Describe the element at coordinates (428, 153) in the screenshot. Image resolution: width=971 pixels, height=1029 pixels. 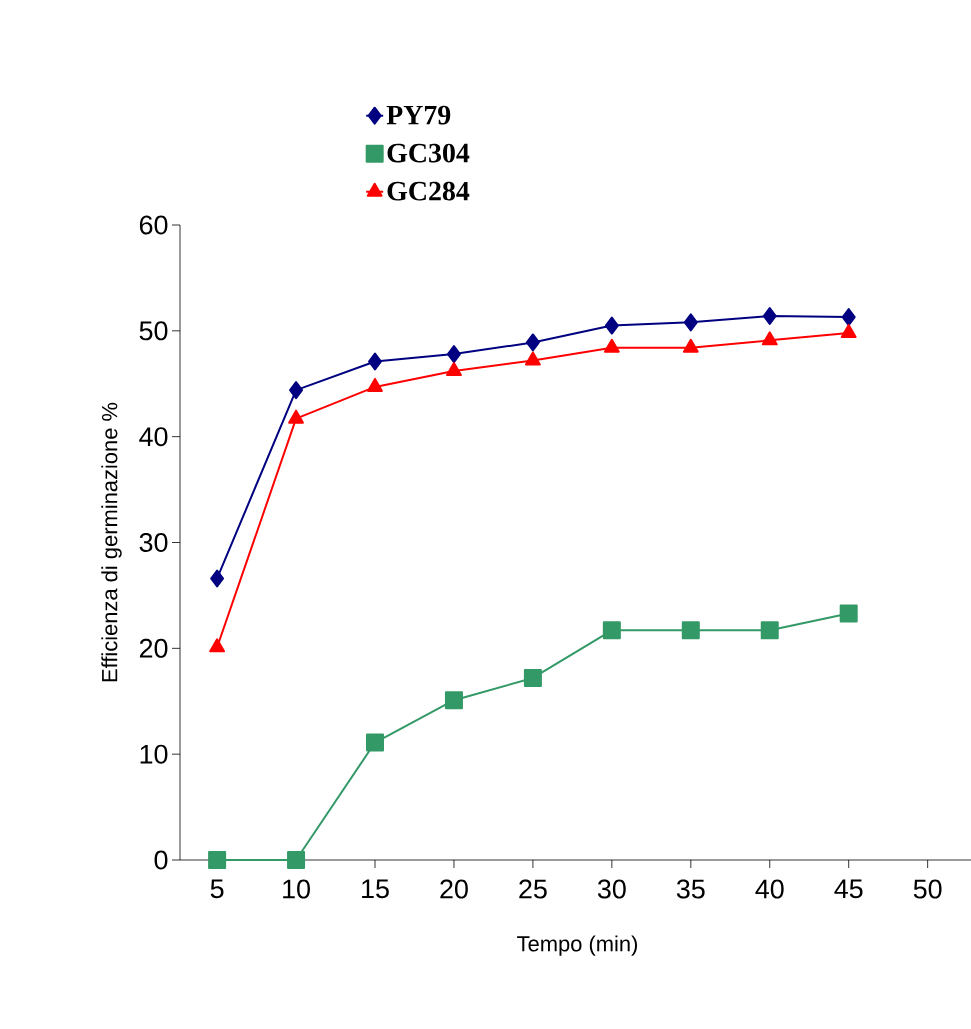
I see `legend-label: GC304` at that location.